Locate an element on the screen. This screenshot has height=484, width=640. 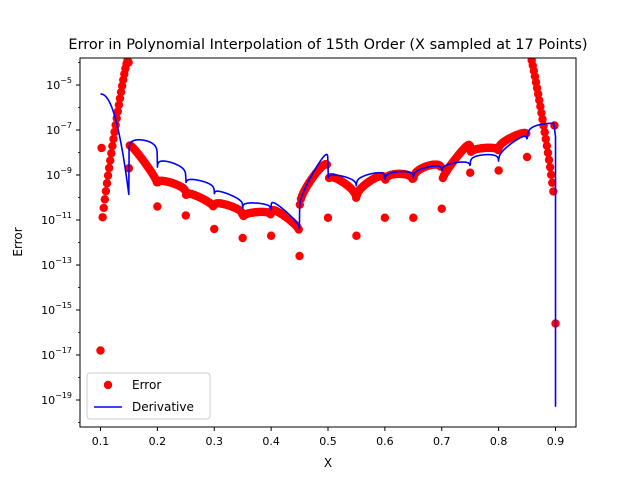
y-tick-label: 10⁻⁵ is located at coordinates (59, 84).